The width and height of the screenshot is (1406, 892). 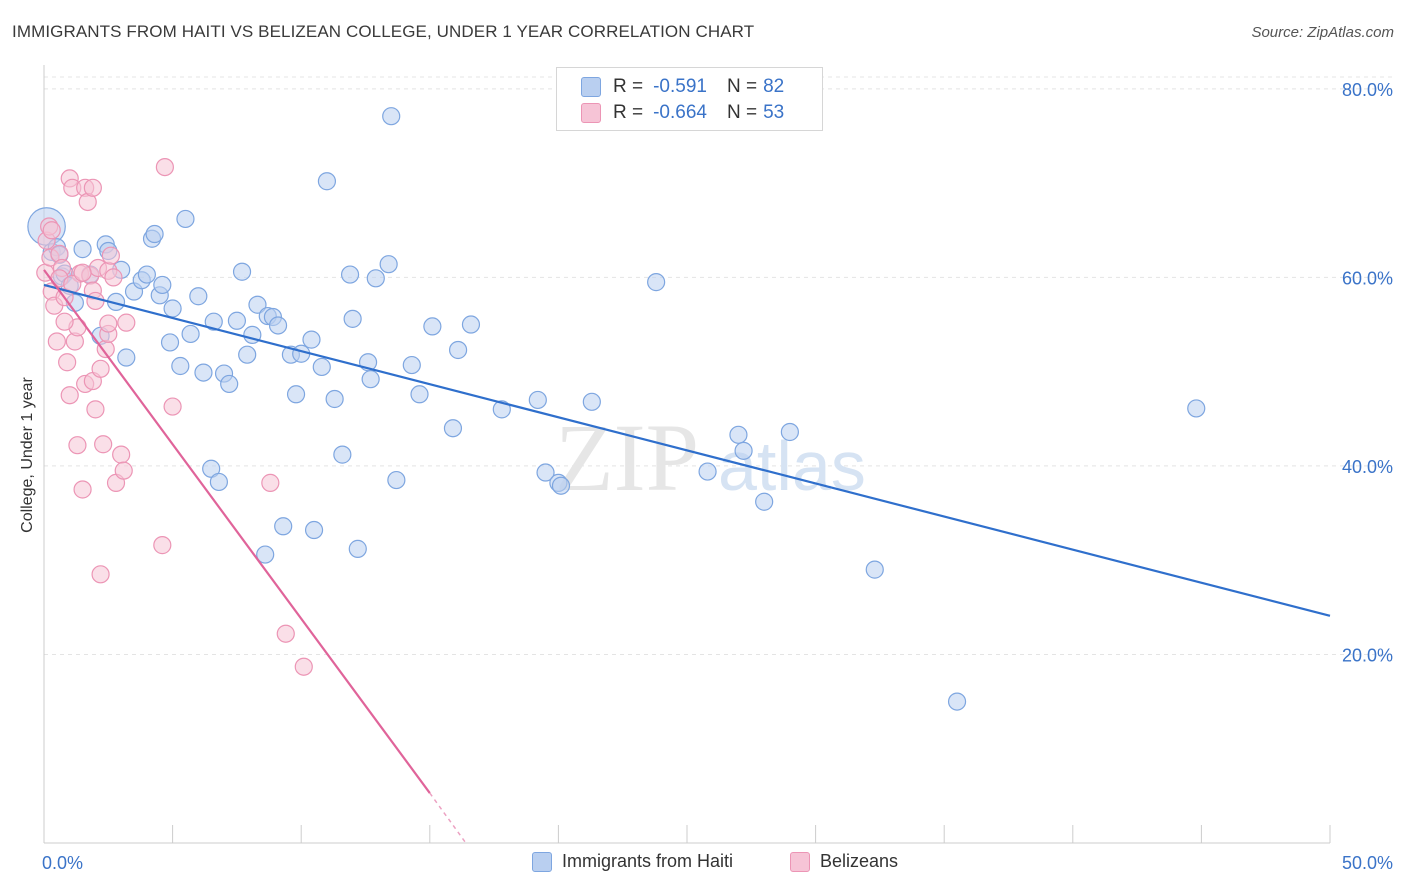 I want to click on legend-label-haiti: Immigrants from Haiti, so click(x=648, y=861).